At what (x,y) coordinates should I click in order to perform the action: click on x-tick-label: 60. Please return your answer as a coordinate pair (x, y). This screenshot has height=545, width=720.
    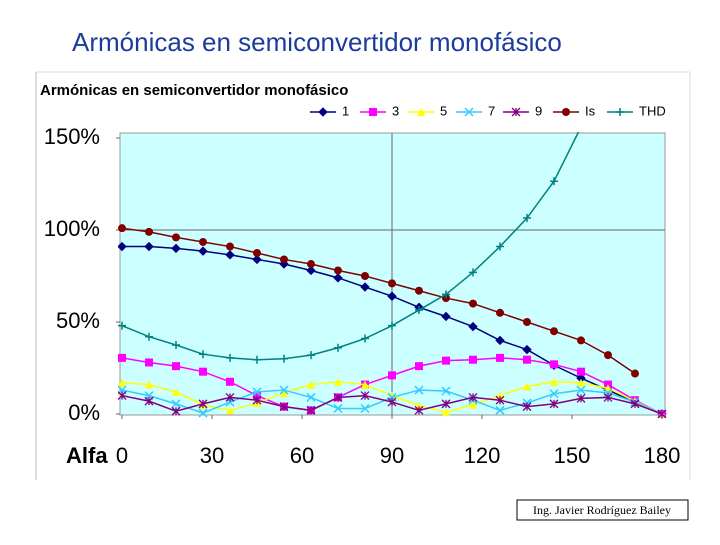
    Looking at the image, I should click on (302, 455).